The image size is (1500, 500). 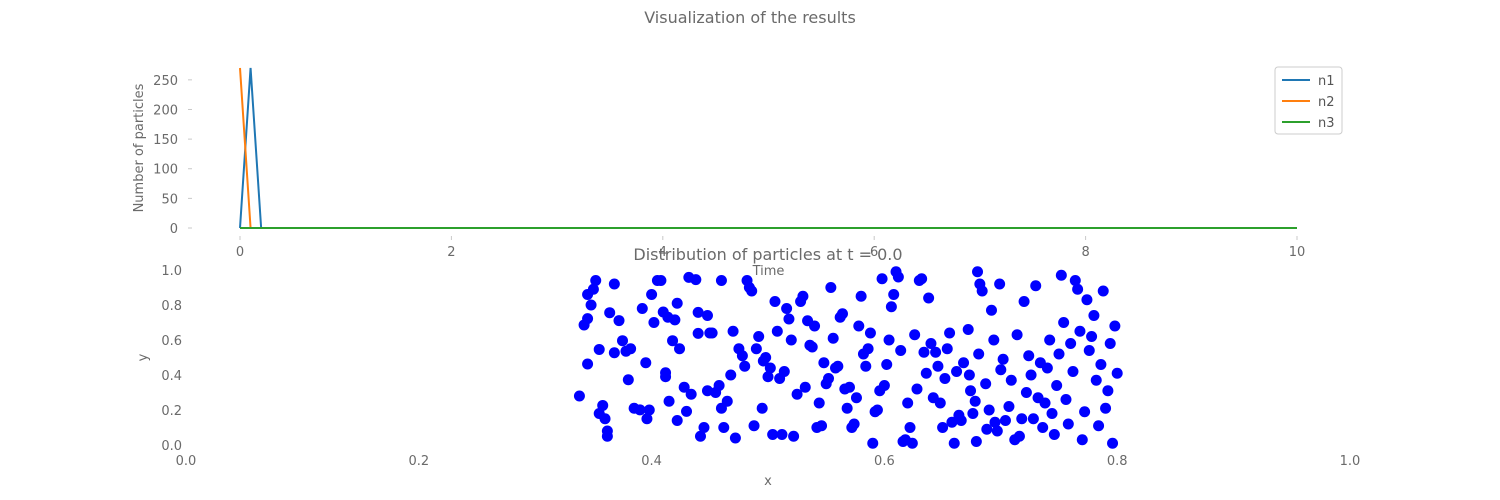 What do you see at coordinates (1326, 102) in the screenshot?
I see `legend-label-n2: n2` at bounding box center [1326, 102].